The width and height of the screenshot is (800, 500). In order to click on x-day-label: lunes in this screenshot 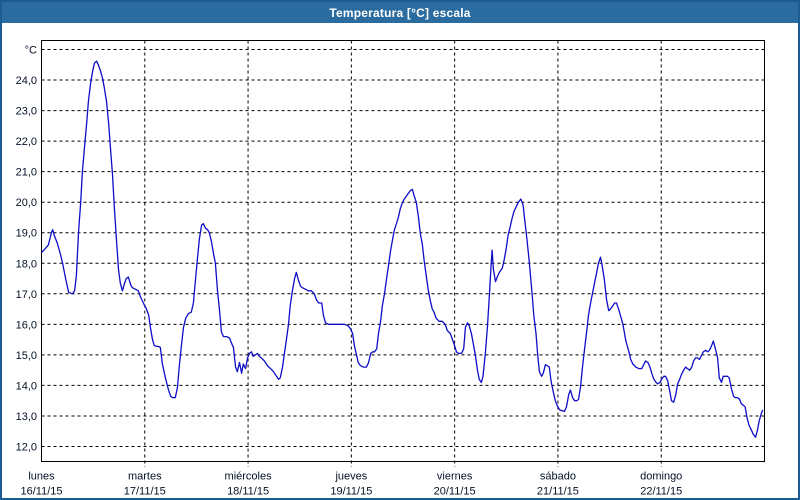, I will do `click(41, 477)`.